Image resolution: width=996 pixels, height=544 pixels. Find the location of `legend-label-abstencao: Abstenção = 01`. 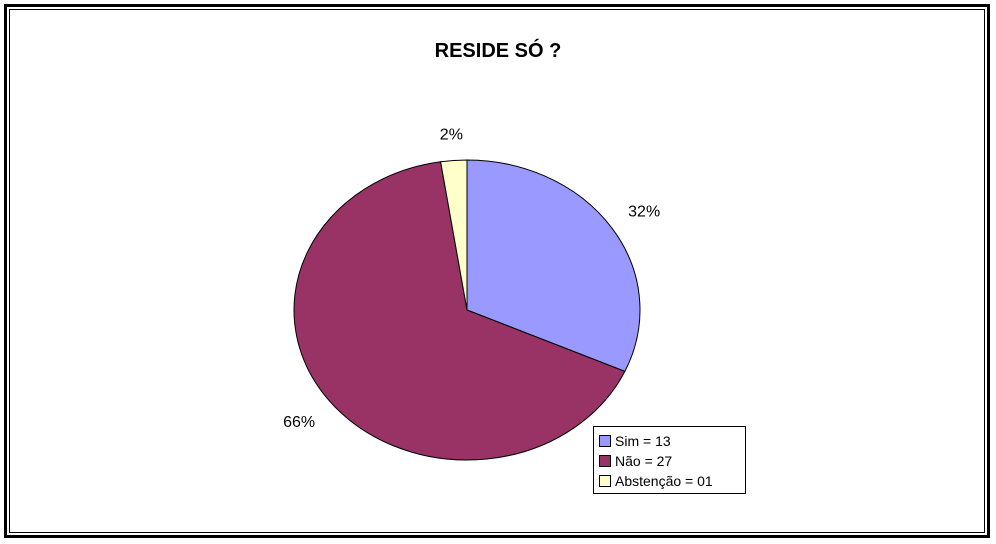

legend-label-abstencao: Abstenção = 01 is located at coordinates (664, 481).